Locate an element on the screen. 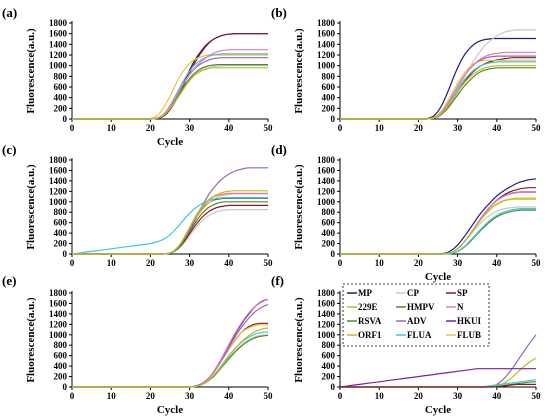 This screenshot has width=550, height=417. panel-label: (e) is located at coordinates (9, 280).